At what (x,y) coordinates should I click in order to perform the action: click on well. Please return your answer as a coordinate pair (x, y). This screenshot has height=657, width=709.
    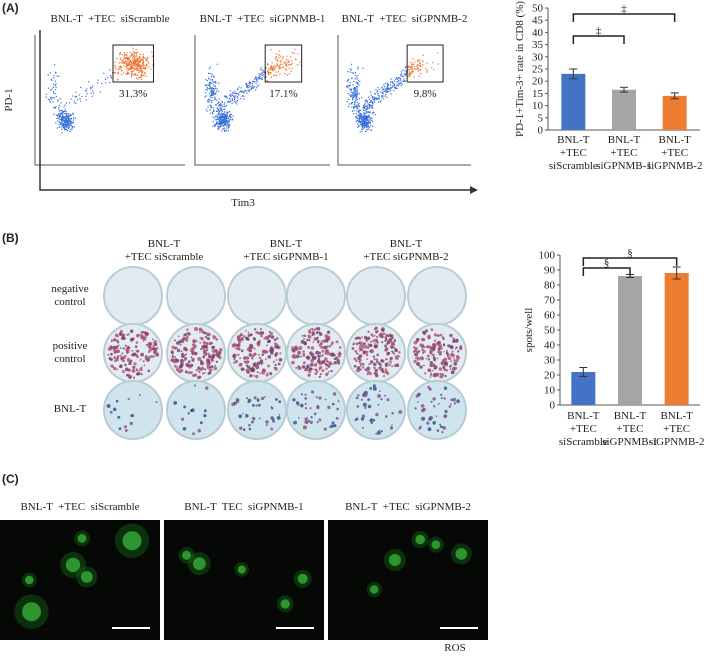
    Looking at the image, I should click on (133, 410).